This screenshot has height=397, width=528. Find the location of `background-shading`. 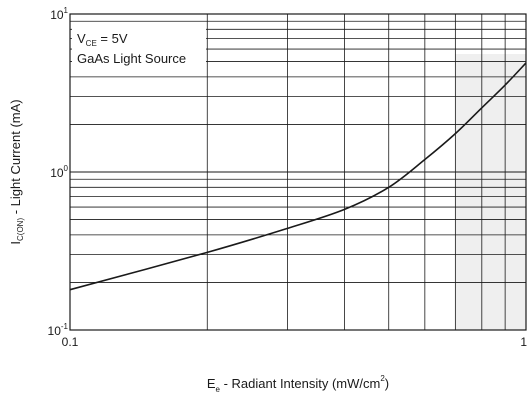

background-shading is located at coordinates (490, 192).